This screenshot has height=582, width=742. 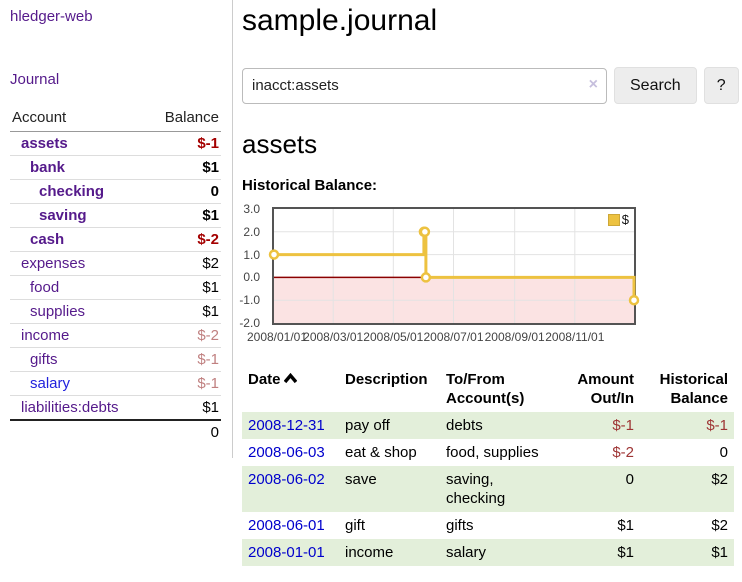 I want to click on account-link-food: food, so click(x=45, y=287).